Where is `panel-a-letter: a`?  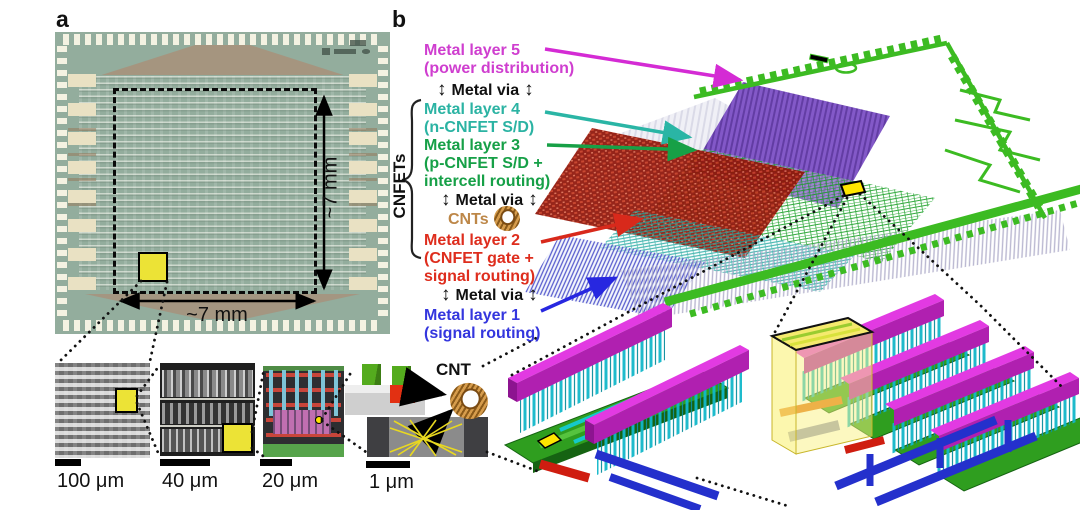
panel-a-letter: a is located at coordinates (62, 19).